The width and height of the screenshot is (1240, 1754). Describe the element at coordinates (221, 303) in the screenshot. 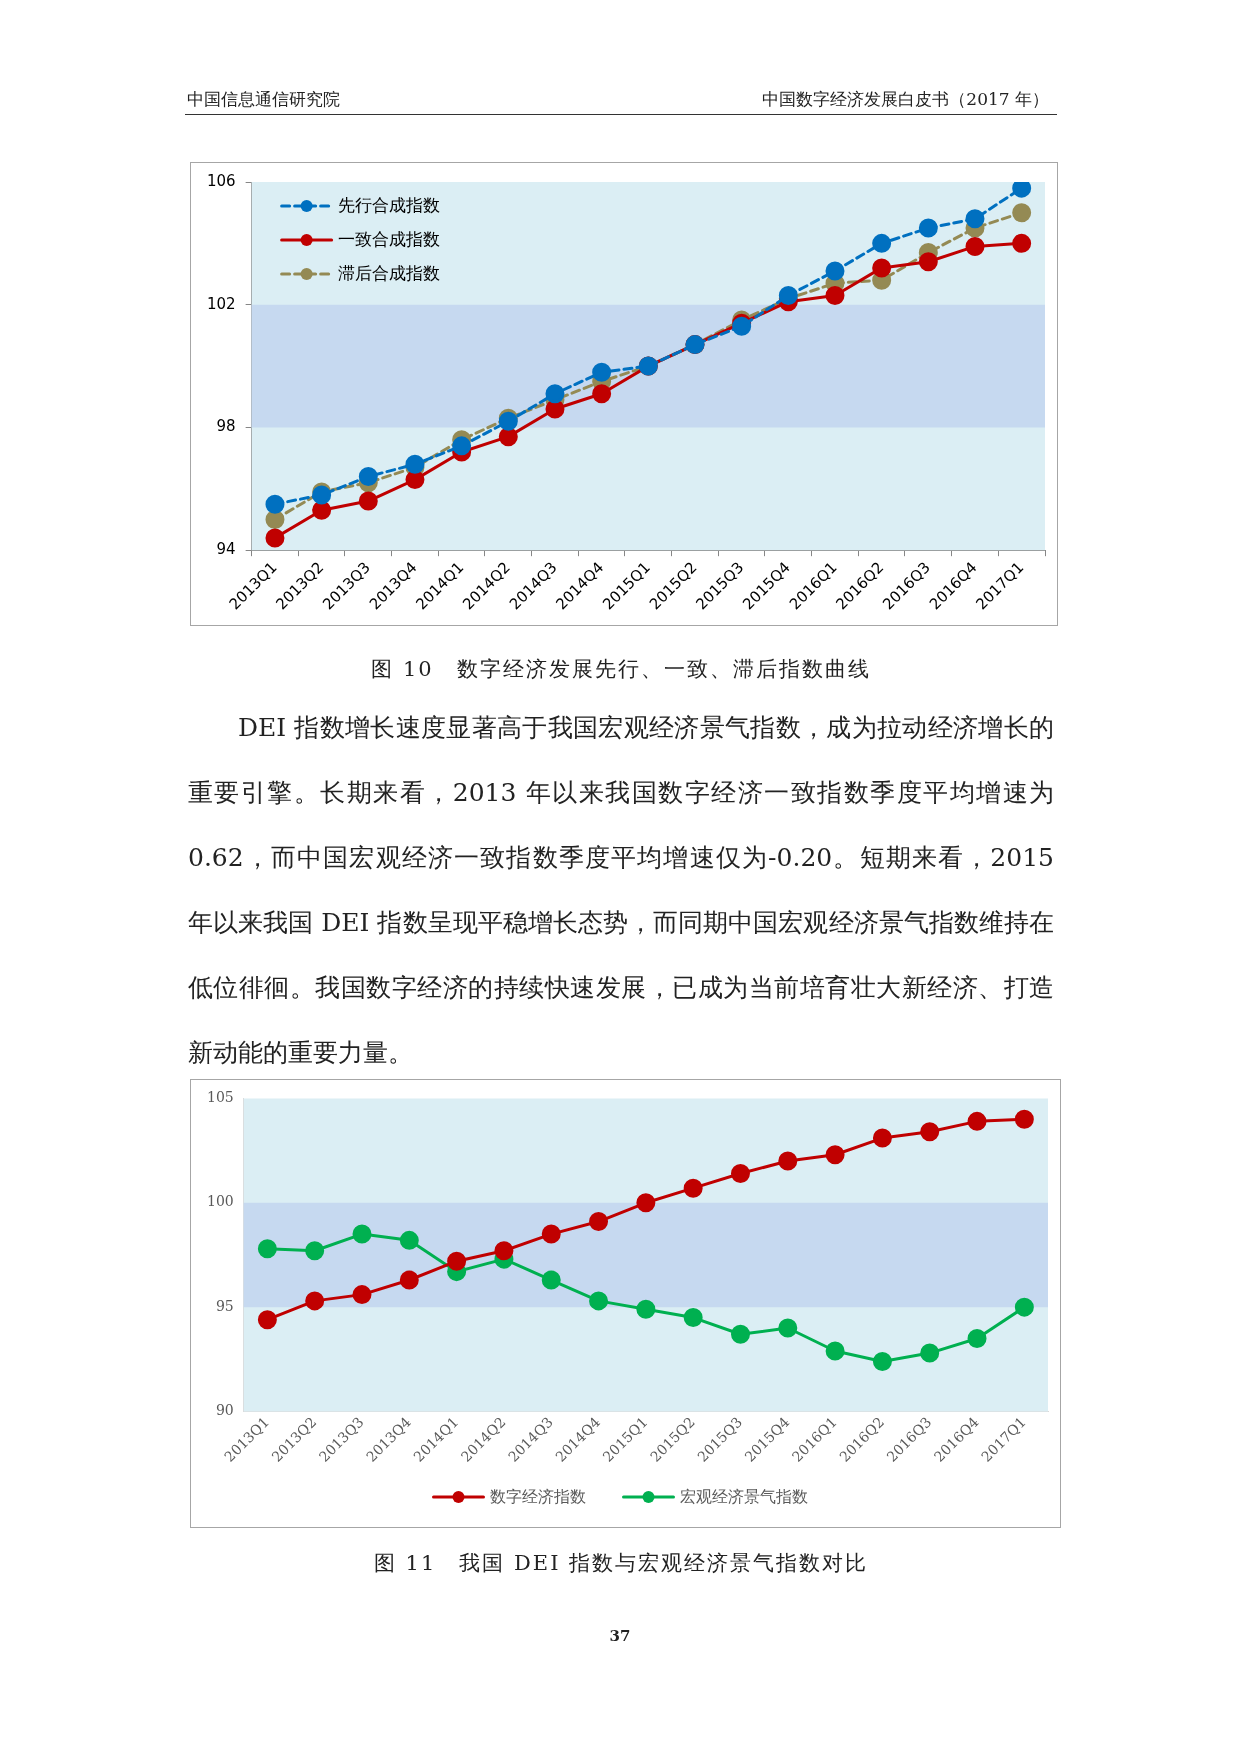

I see `y-tick-label: 102` at that location.